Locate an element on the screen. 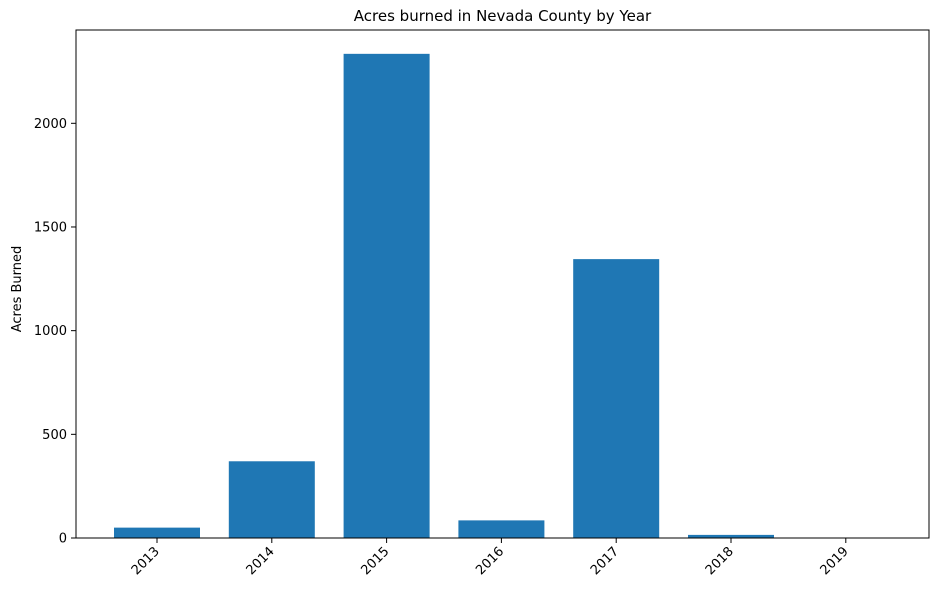 The image size is (936, 592). bar-2017 is located at coordinates (616, 398).